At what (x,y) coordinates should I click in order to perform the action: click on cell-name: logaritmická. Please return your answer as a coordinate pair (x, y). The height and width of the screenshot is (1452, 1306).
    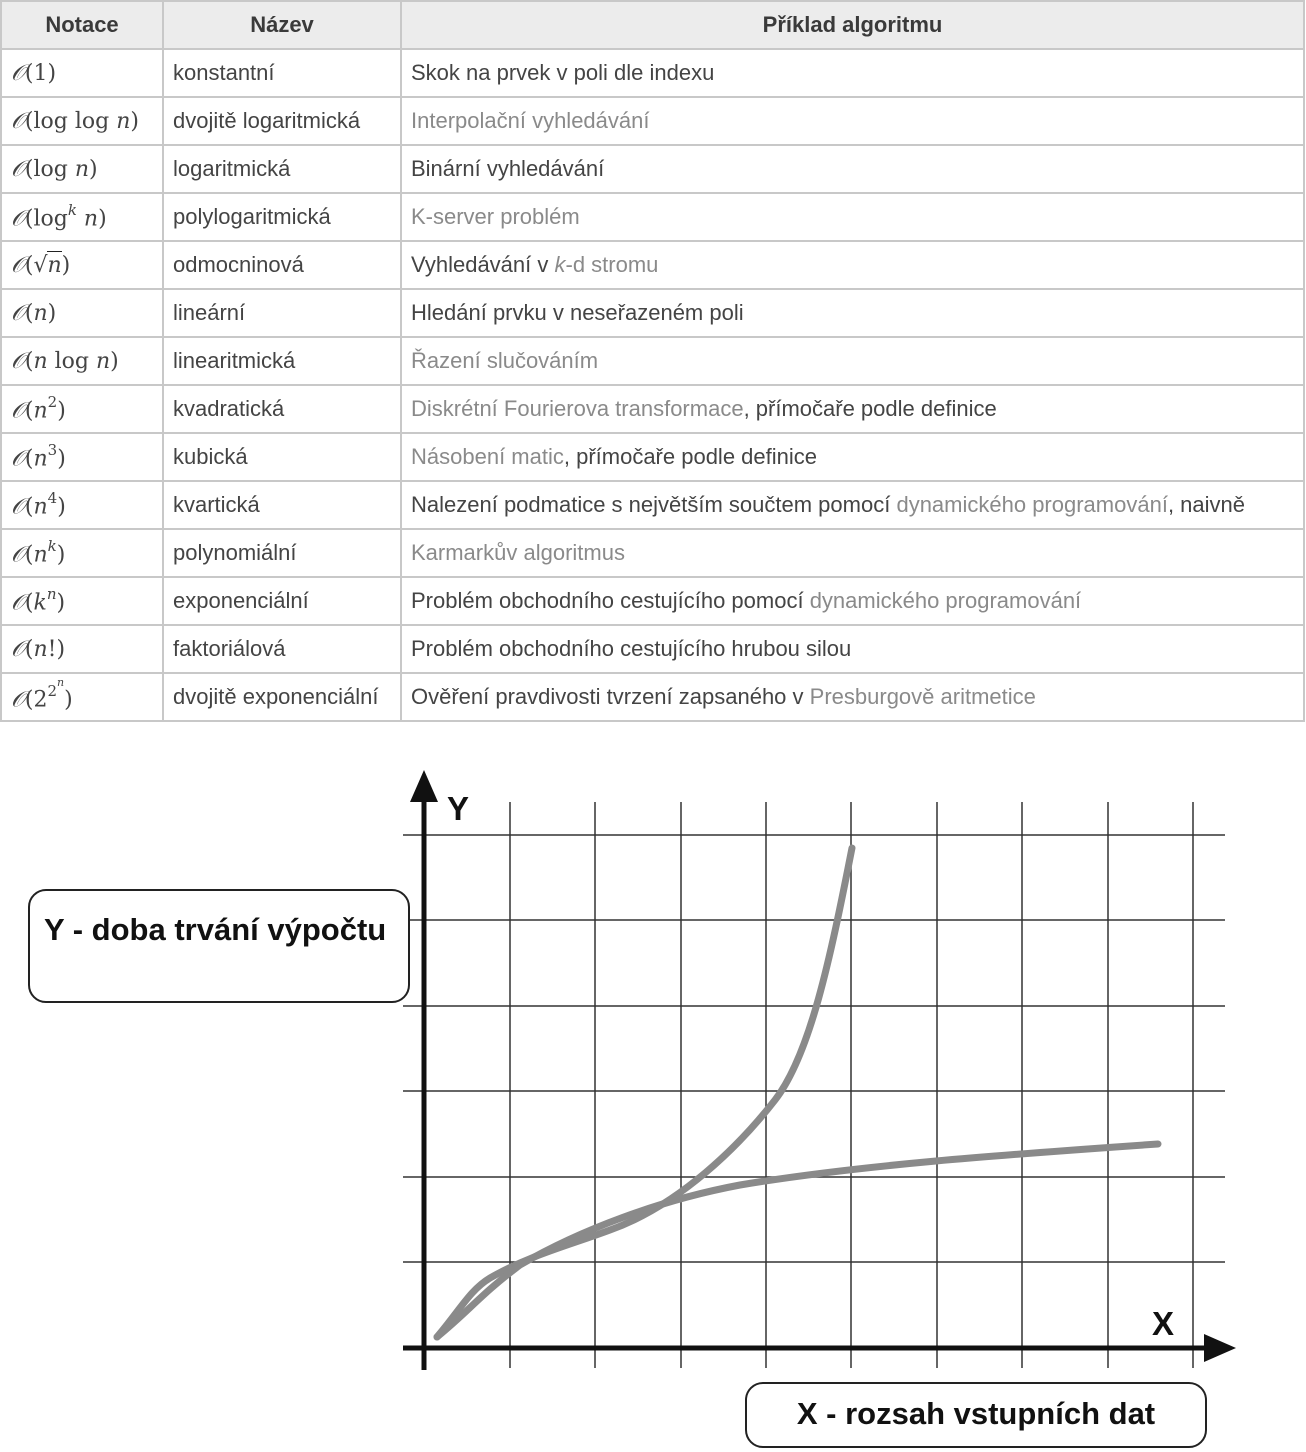
    Looking at the image, I should click on (282, 169).